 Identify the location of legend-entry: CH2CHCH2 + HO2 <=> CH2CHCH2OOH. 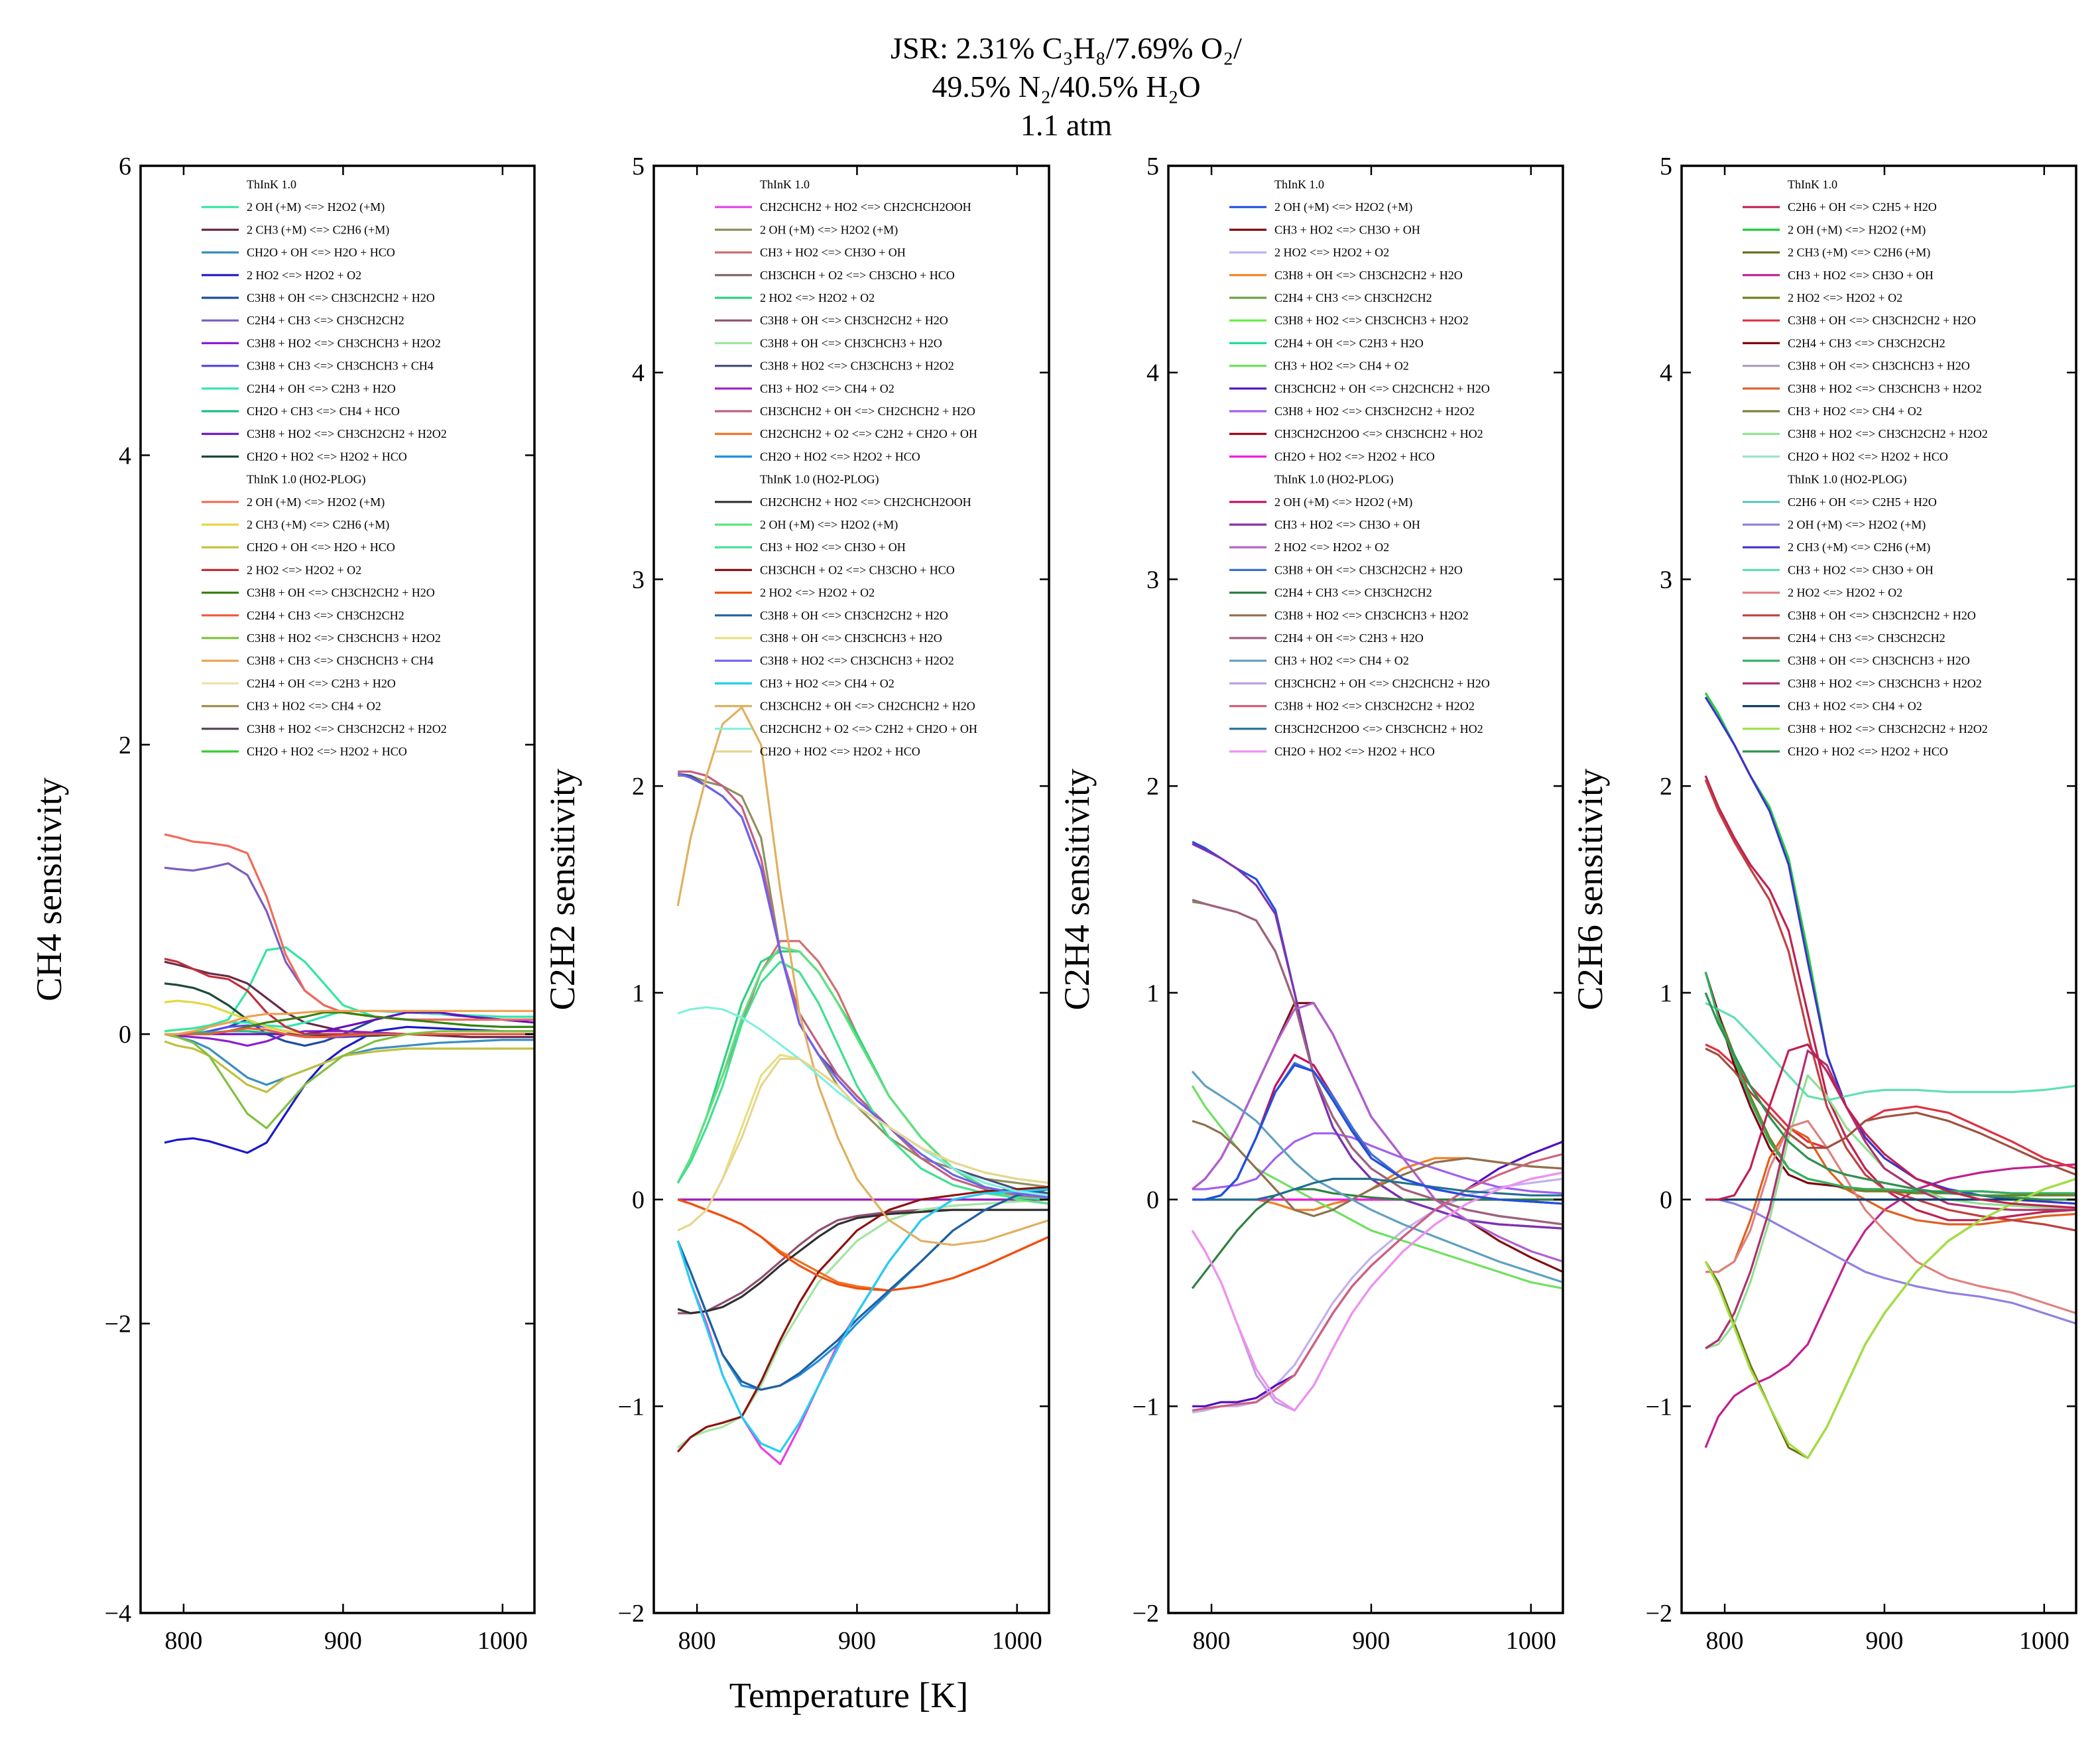
(865, 502).